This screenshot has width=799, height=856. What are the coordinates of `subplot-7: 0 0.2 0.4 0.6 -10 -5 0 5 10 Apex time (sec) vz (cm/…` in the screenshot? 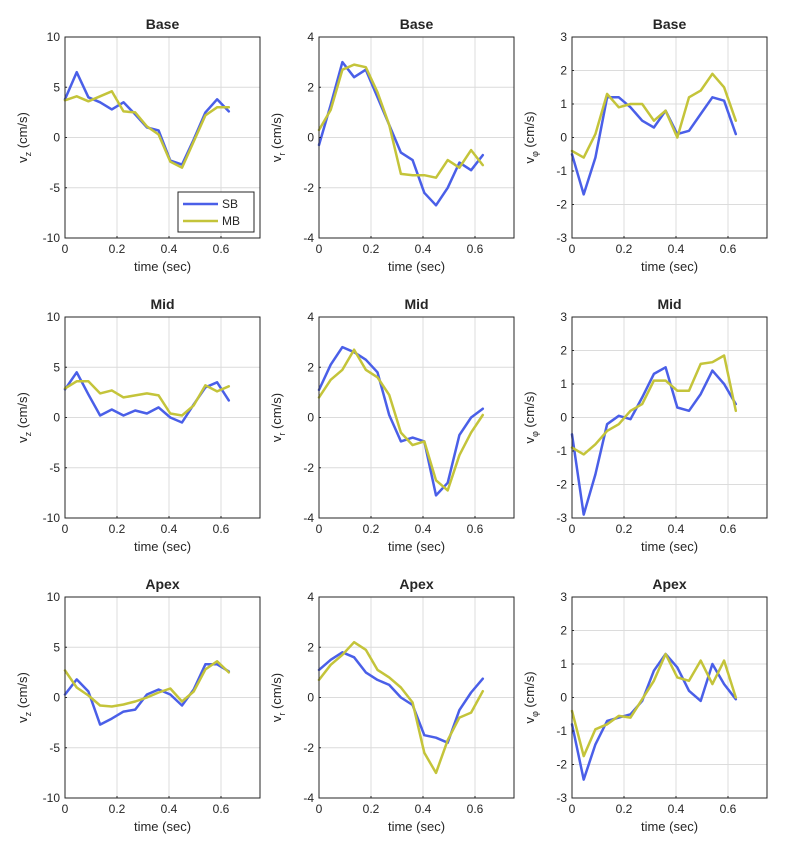 It's located at (138, 705).